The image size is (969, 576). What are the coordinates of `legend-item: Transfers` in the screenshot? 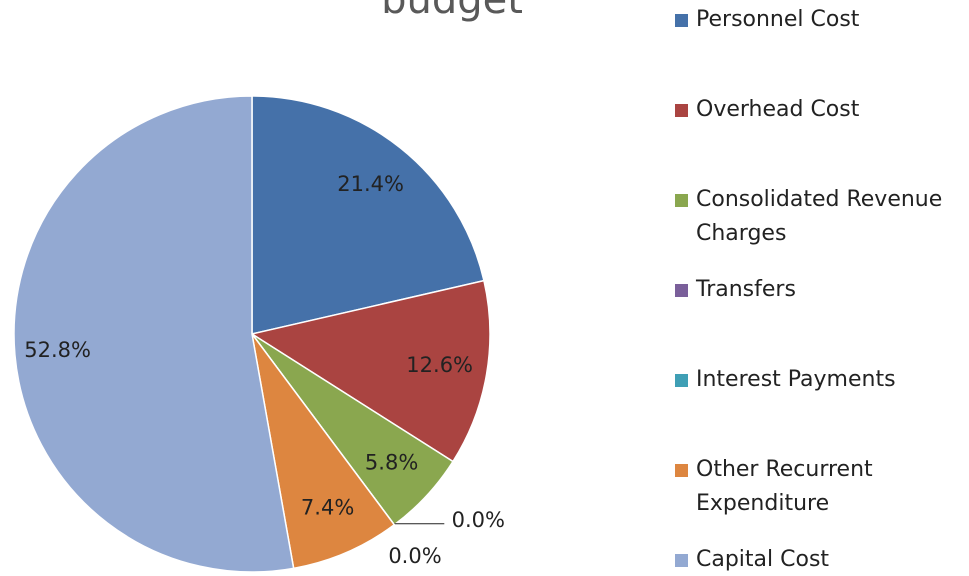 It's located at (817, 290).